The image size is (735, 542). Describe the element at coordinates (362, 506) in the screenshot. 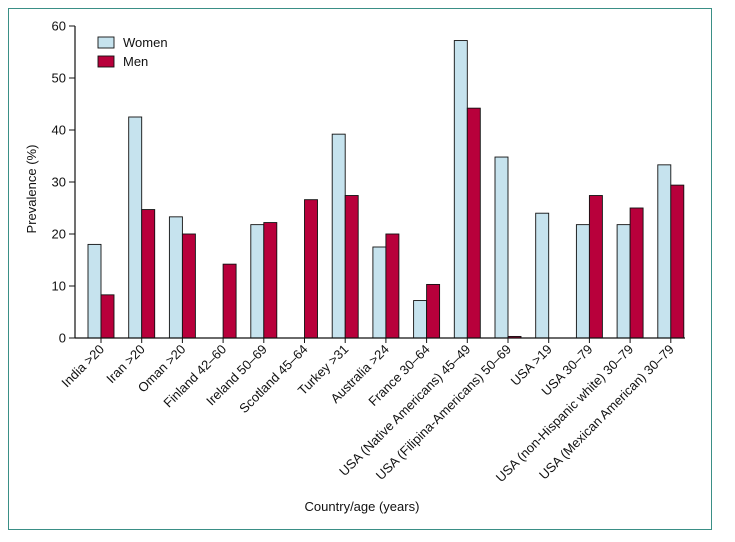

I see `x-axis-title: Country/age (years)` at that location.